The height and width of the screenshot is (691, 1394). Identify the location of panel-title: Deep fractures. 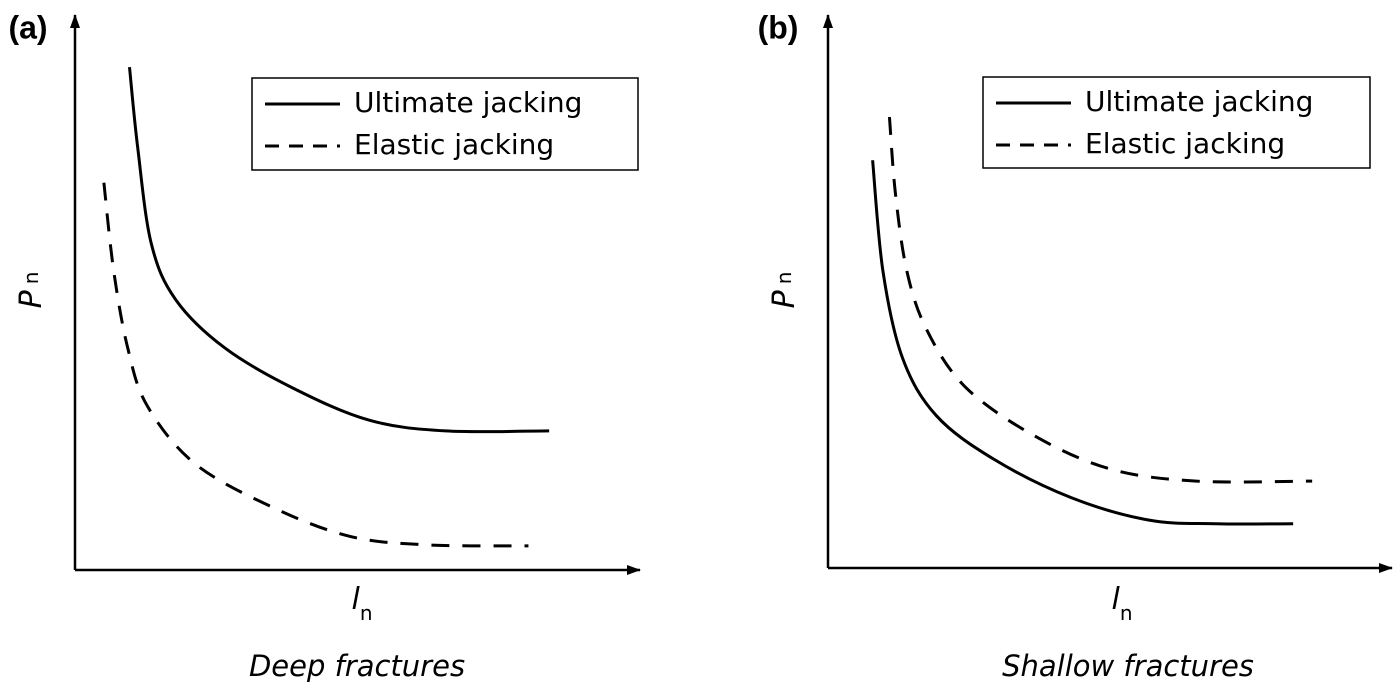
(357, 666).